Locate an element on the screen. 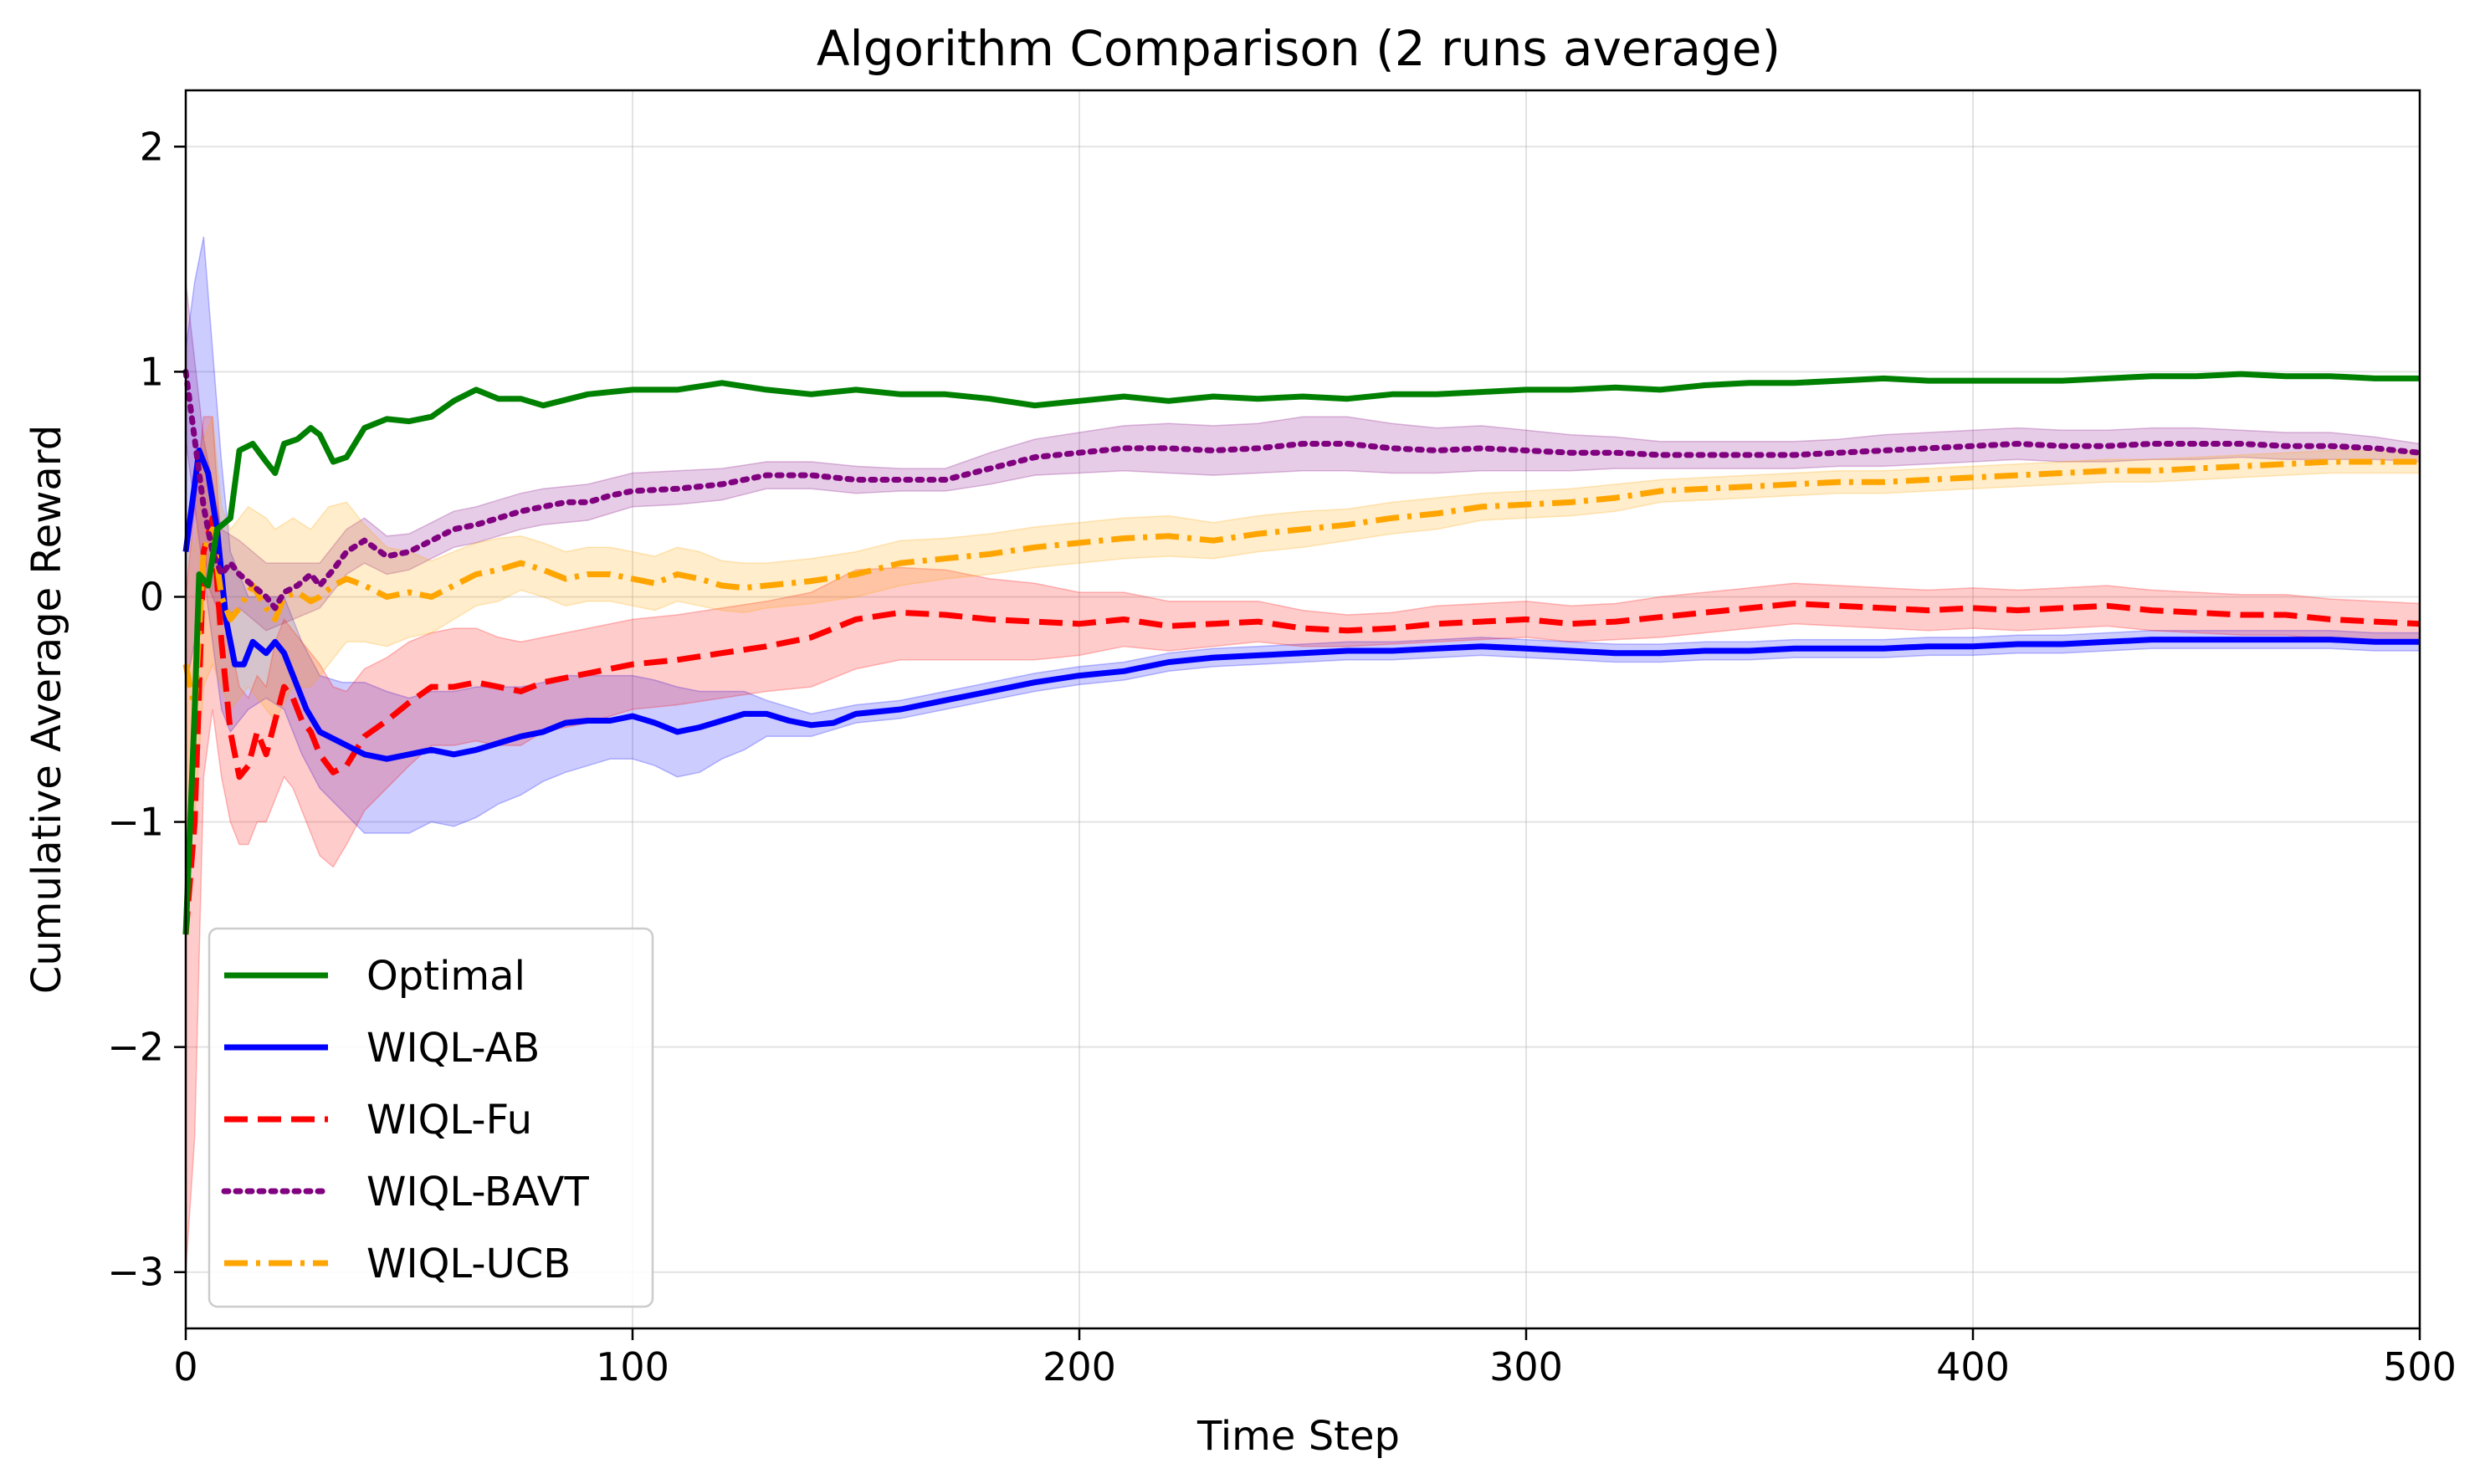 The height and width of the screenshot is (1484, 2485). legend-label: WIQL-AB is located at coordinates (453, 1048).